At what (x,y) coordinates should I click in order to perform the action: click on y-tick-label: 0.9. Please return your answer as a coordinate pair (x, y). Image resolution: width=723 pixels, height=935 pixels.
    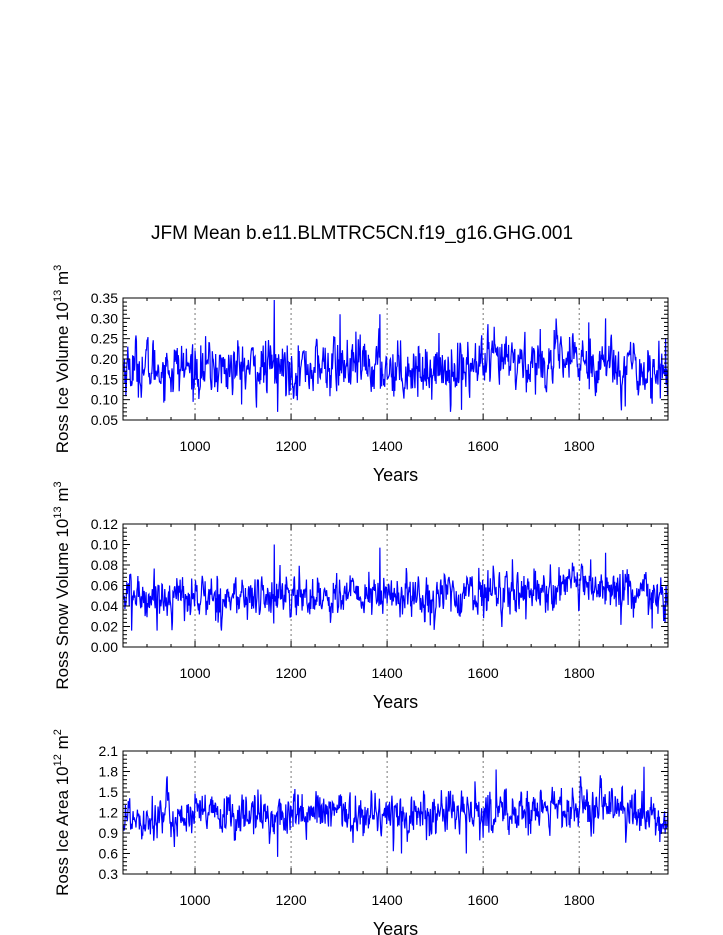
    Looking at the image, I should click on (109, 833).